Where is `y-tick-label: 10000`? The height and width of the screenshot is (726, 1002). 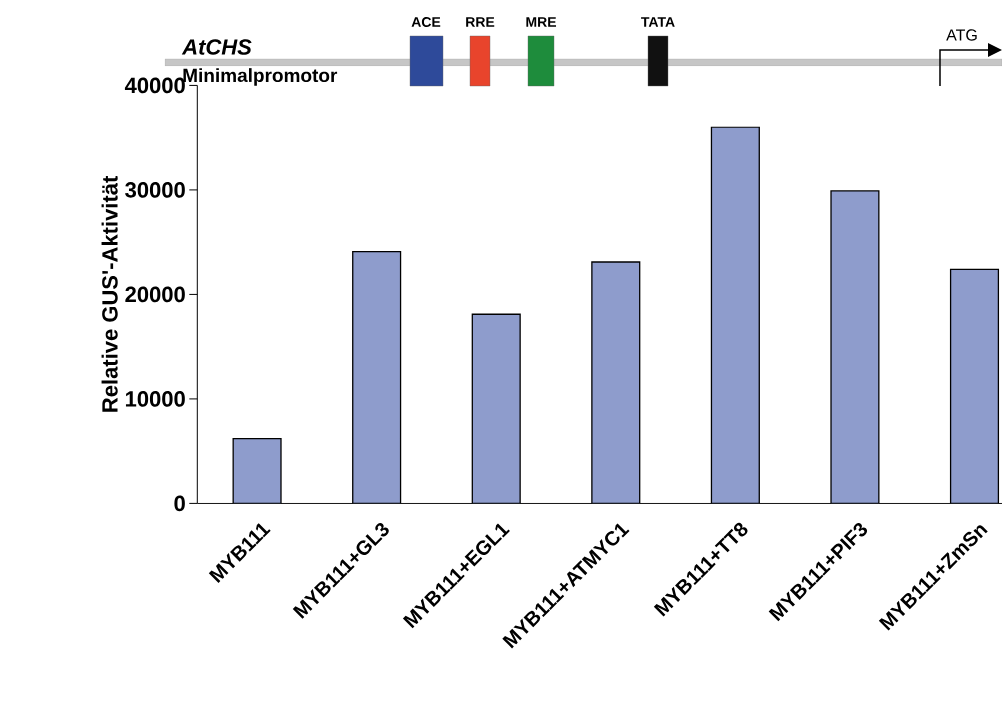 y-tick-label: 10000 is located at coordinates (155, 399).